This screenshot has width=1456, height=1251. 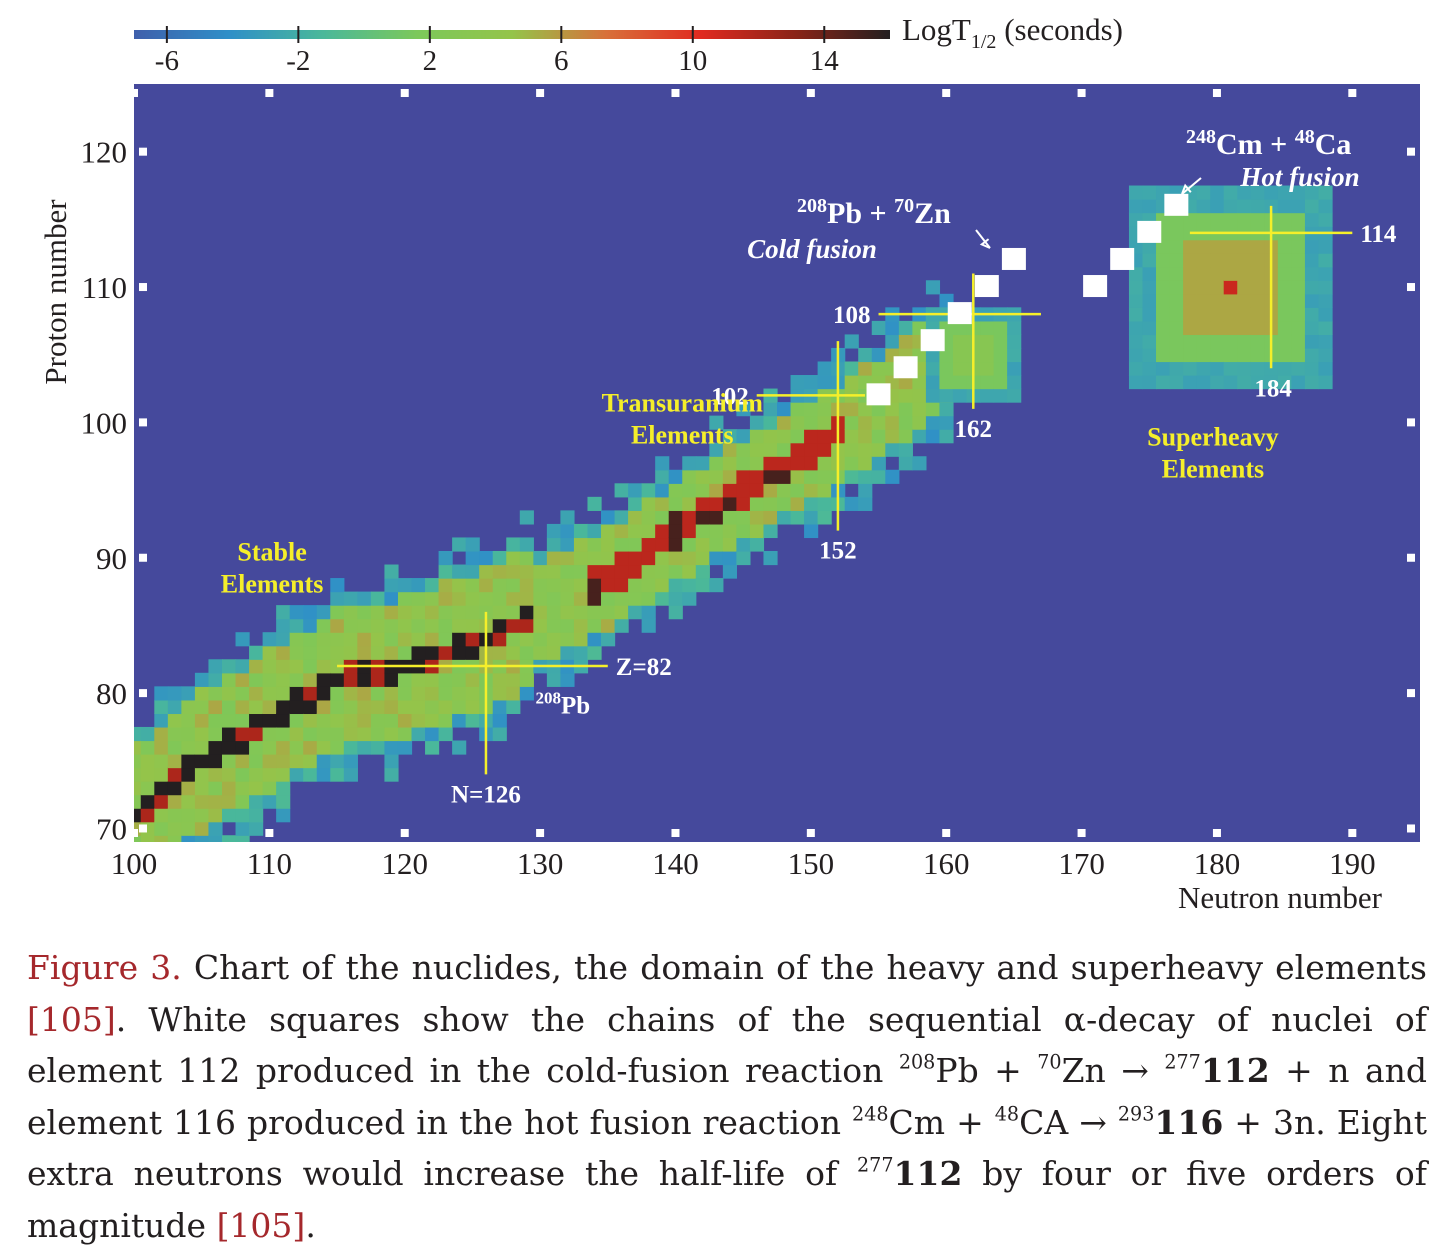 I want to click on y-tick-mark, so click(x=143, y=422).